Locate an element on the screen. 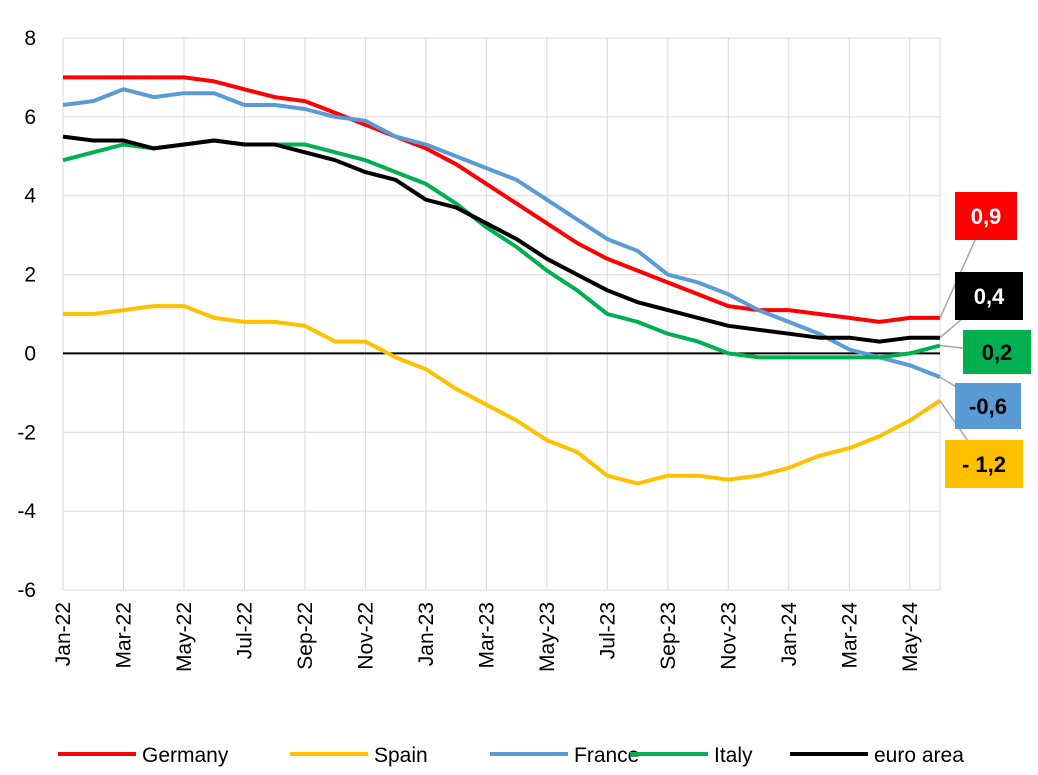  x-tick-label: Mar-22 is located at coordinates (123, 635).